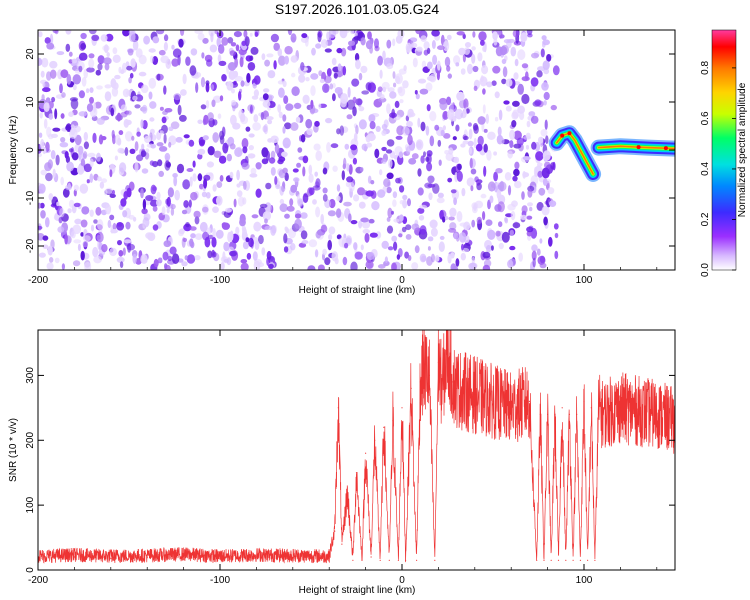  Describe the element at coordinates (30, 375) in the screenshot. I see `y-tick-label: 300` at that location.